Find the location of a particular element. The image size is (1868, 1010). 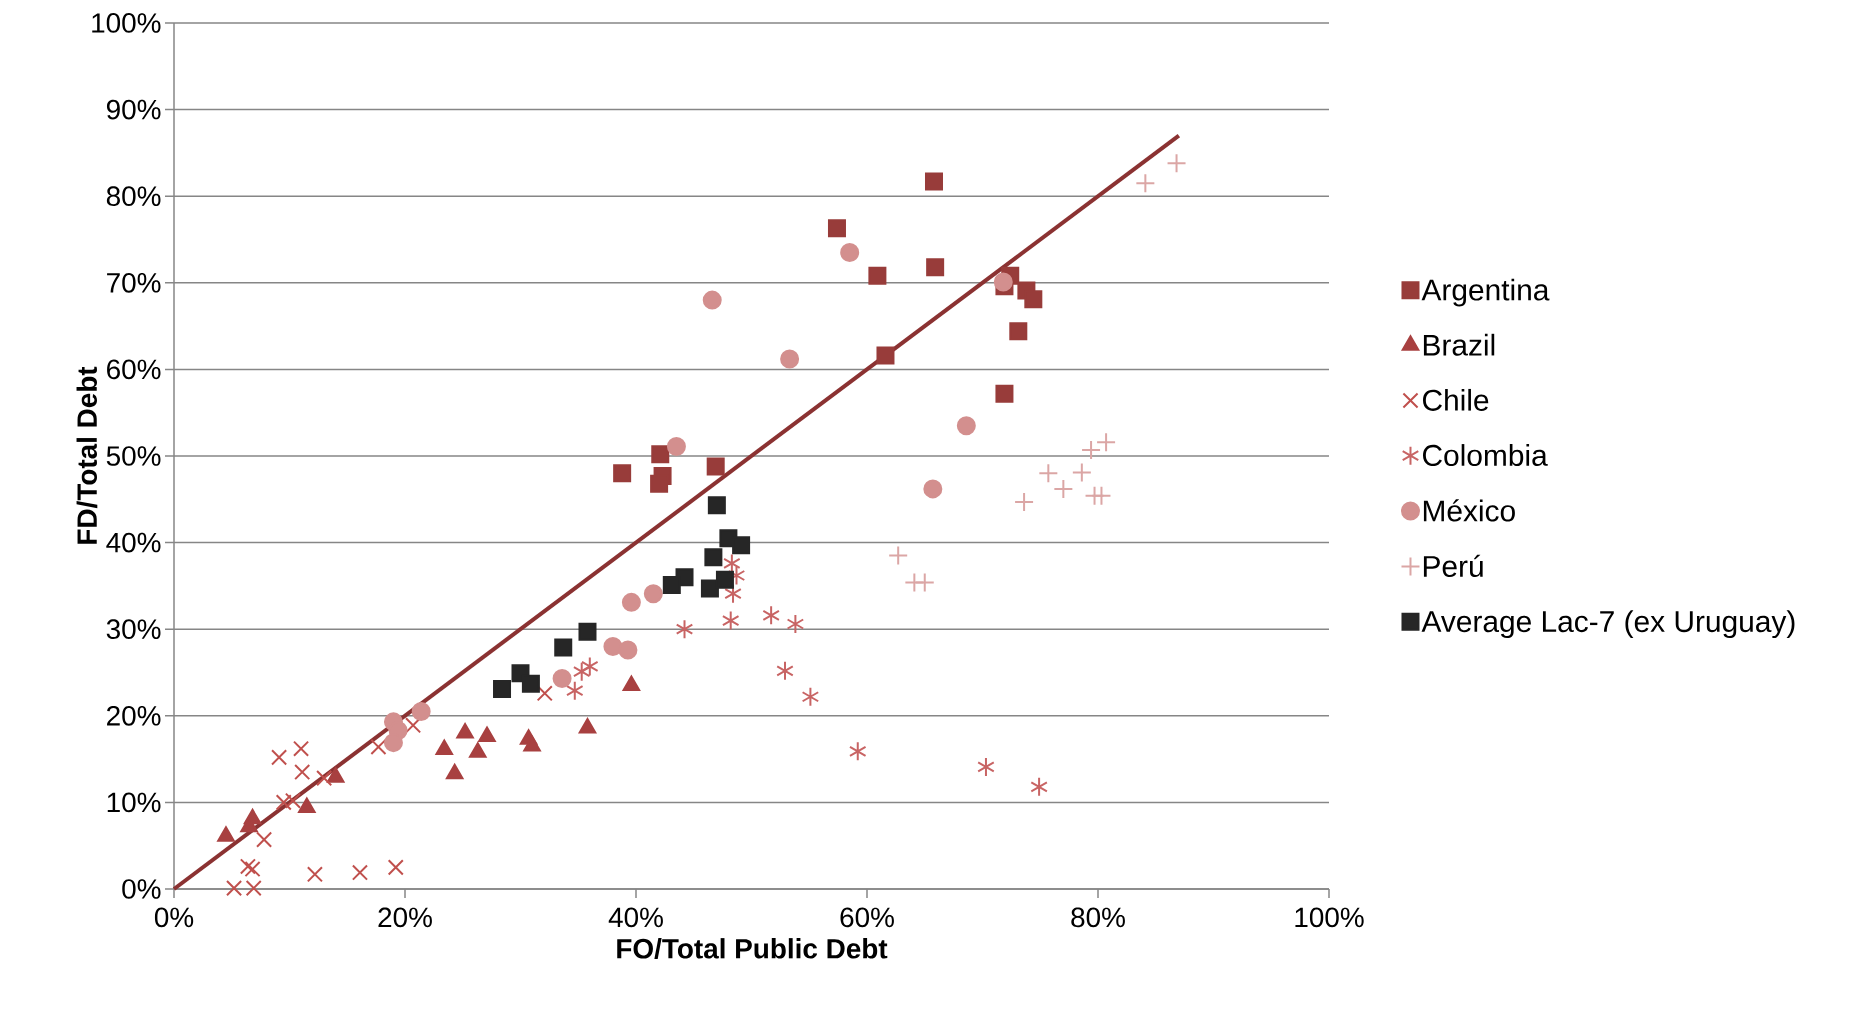

y-tick-label: 20% is located at coordinates (134, 715).